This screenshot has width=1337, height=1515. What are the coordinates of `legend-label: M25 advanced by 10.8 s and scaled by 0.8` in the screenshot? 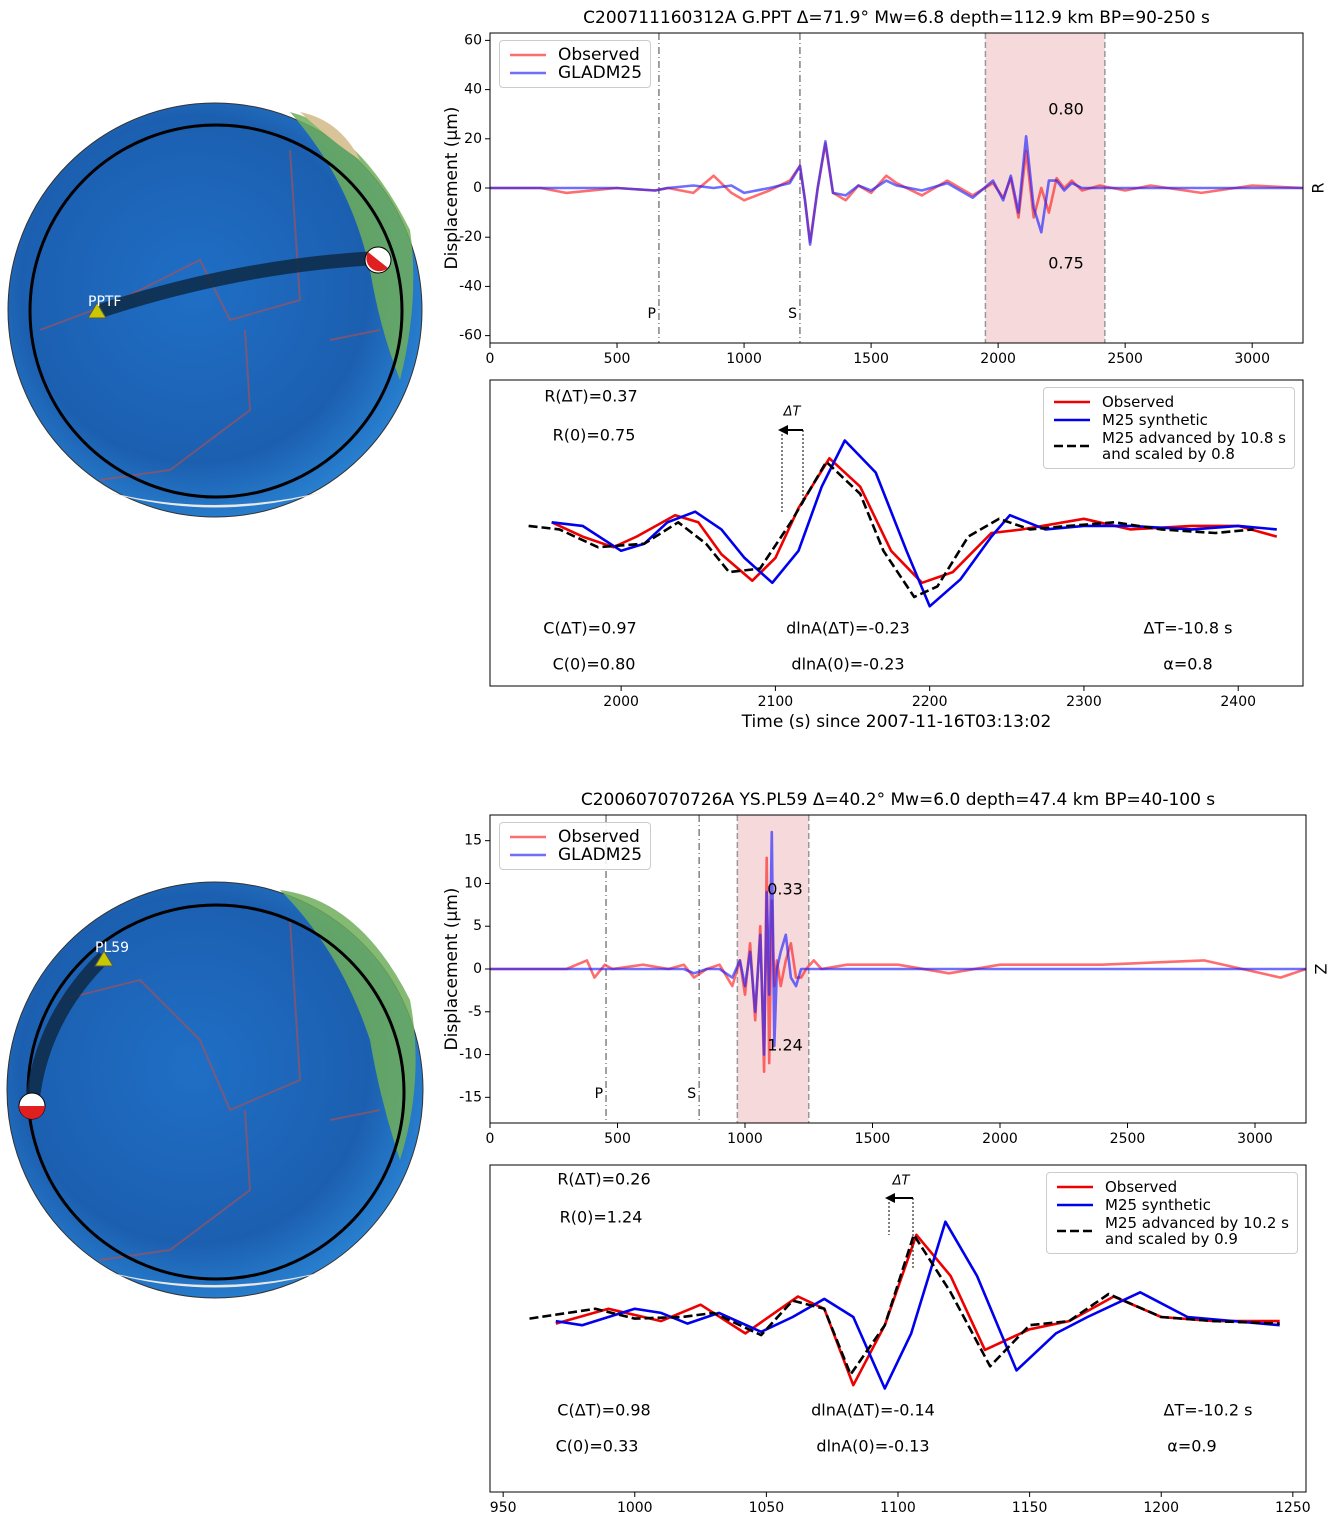 It's located at (1194, 446).